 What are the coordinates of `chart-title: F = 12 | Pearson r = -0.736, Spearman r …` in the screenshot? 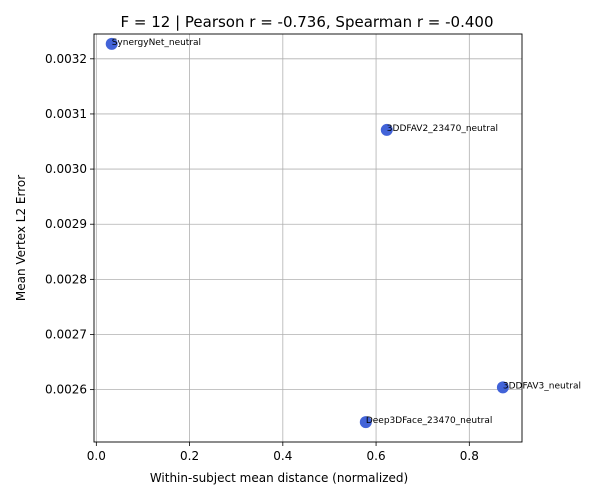 It's located at (306, 22).